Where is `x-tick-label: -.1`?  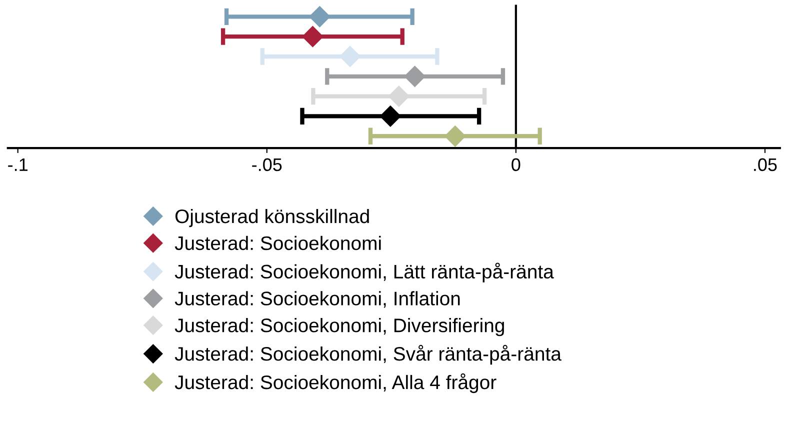 x-tick-label: -.1 is located at coordinates (18, 164).